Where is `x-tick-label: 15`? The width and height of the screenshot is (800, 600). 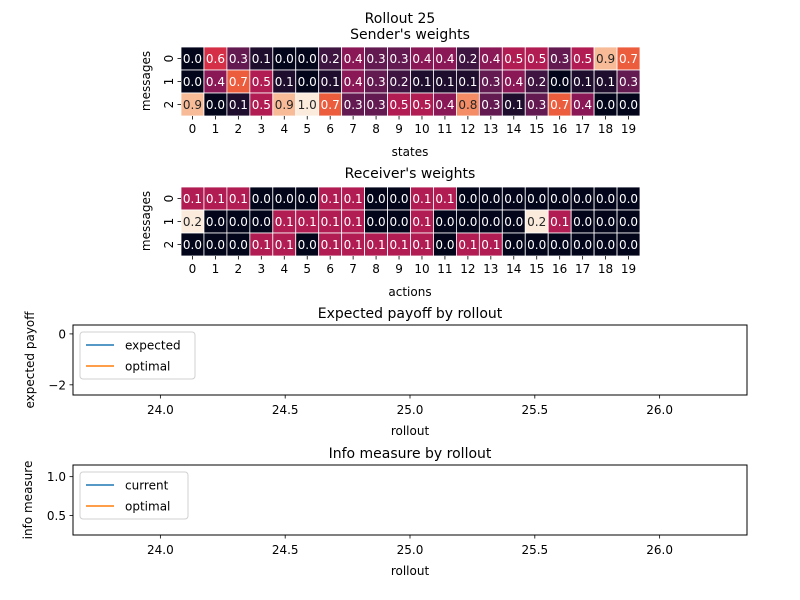
x-tick-label: 15 is located at coordinates (536, 269).